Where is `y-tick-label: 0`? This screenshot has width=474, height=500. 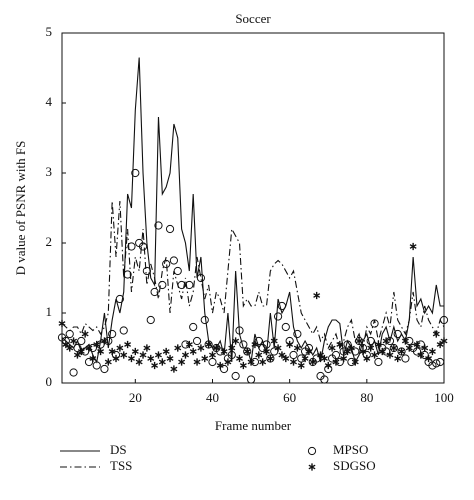
y-tick-label: 0 is located at coordinates (49, 381).